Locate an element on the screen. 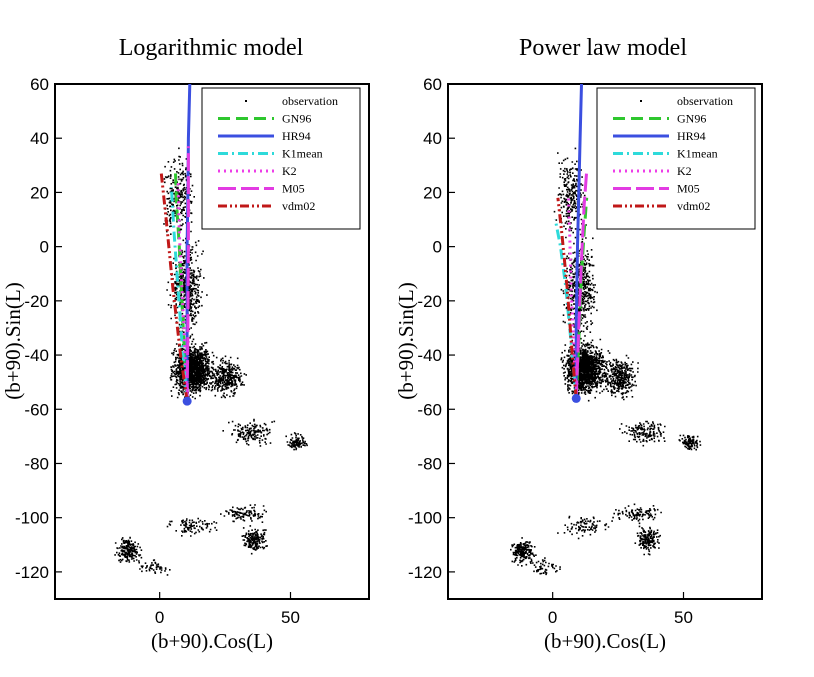  chart-title: Power law model is located at coordinates (603, 48).